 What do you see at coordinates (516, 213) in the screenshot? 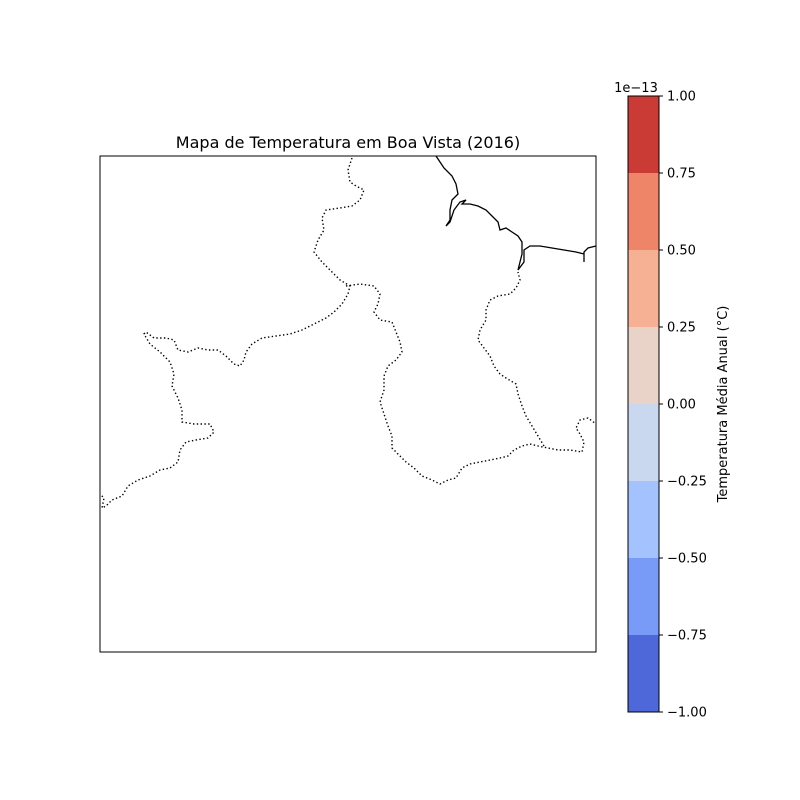
I see `country-border` at bounding box center [516, 213].